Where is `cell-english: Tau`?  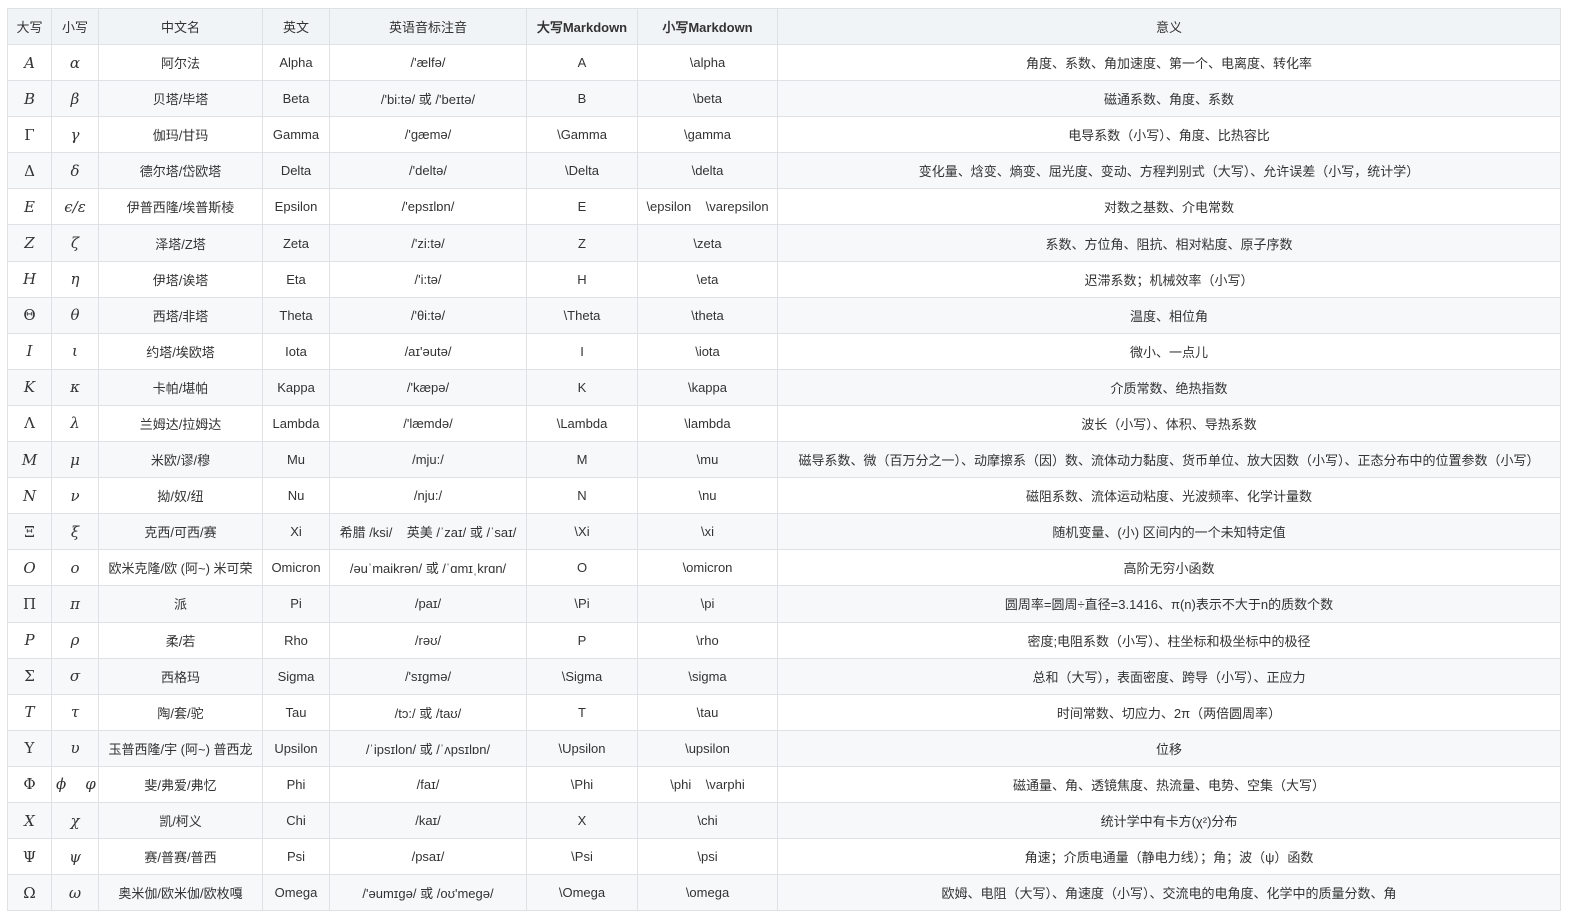
cell-english: Tau is located at coordinates (296, 712).